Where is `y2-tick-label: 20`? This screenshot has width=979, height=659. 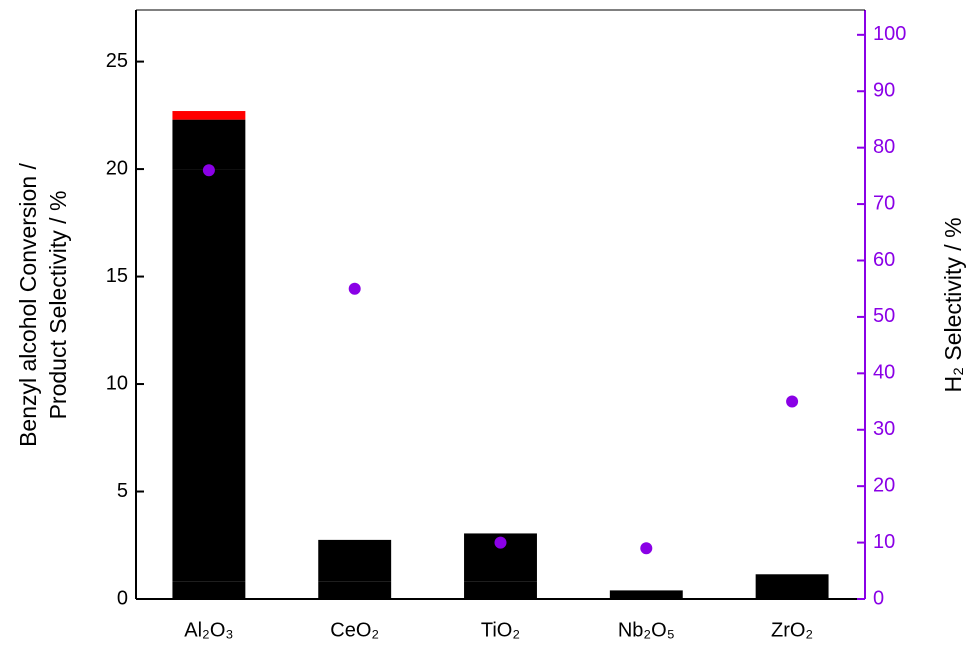
y2-tick-label: 20 is located at coordinates (884, 485).